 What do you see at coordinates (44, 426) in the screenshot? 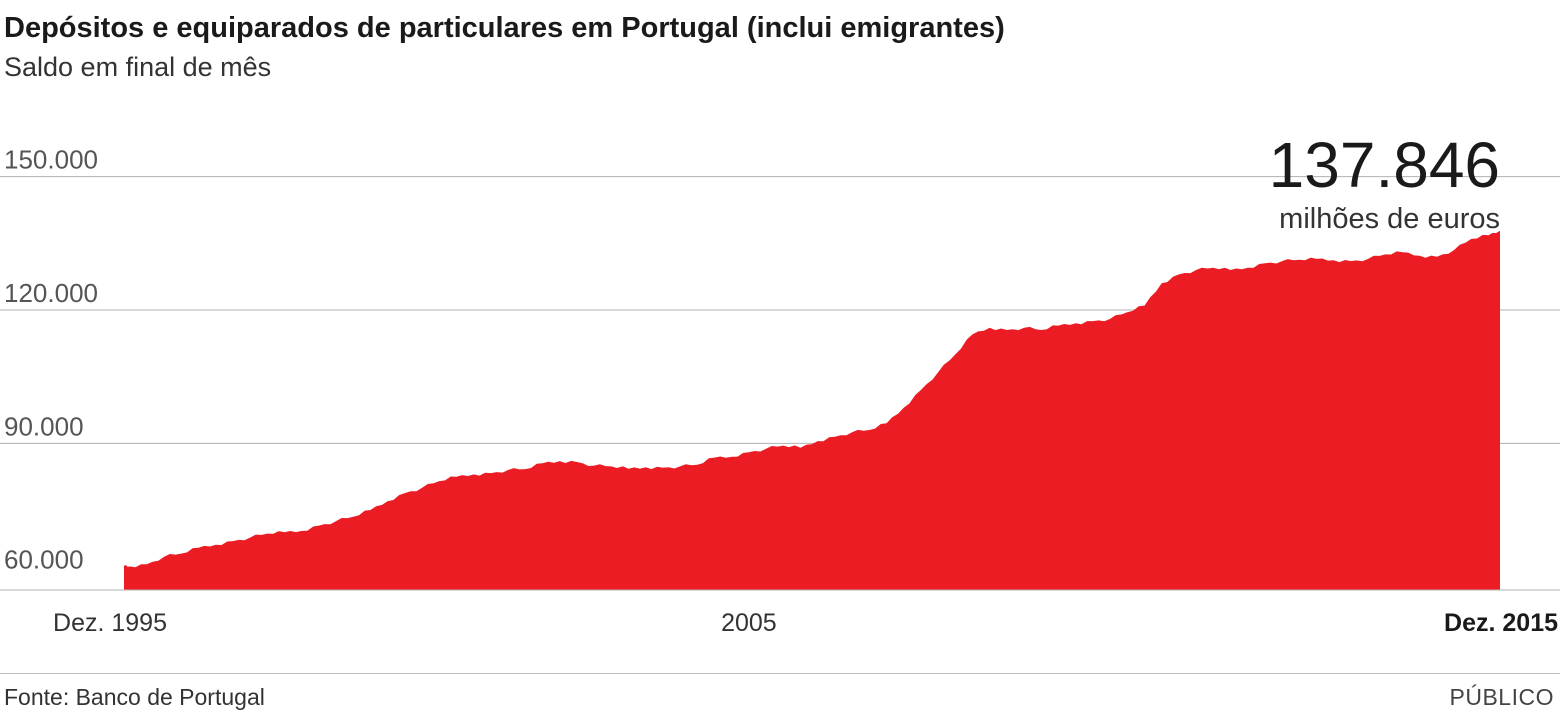
I see `y-tick-label: 90.000` at bounding box center [44, 426].